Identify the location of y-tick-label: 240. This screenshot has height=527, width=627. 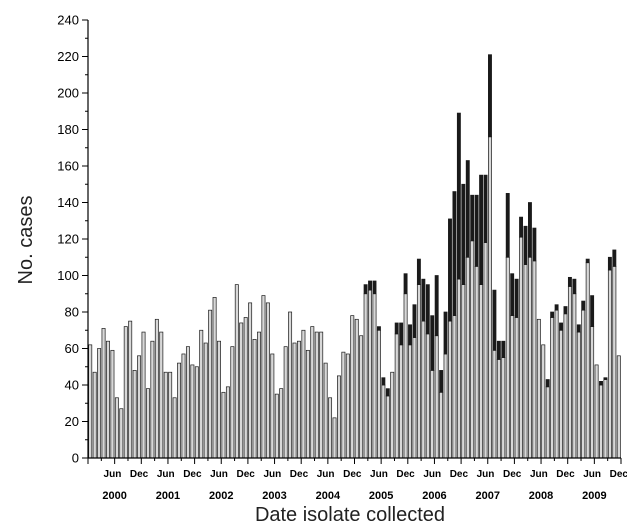
(68, 20).